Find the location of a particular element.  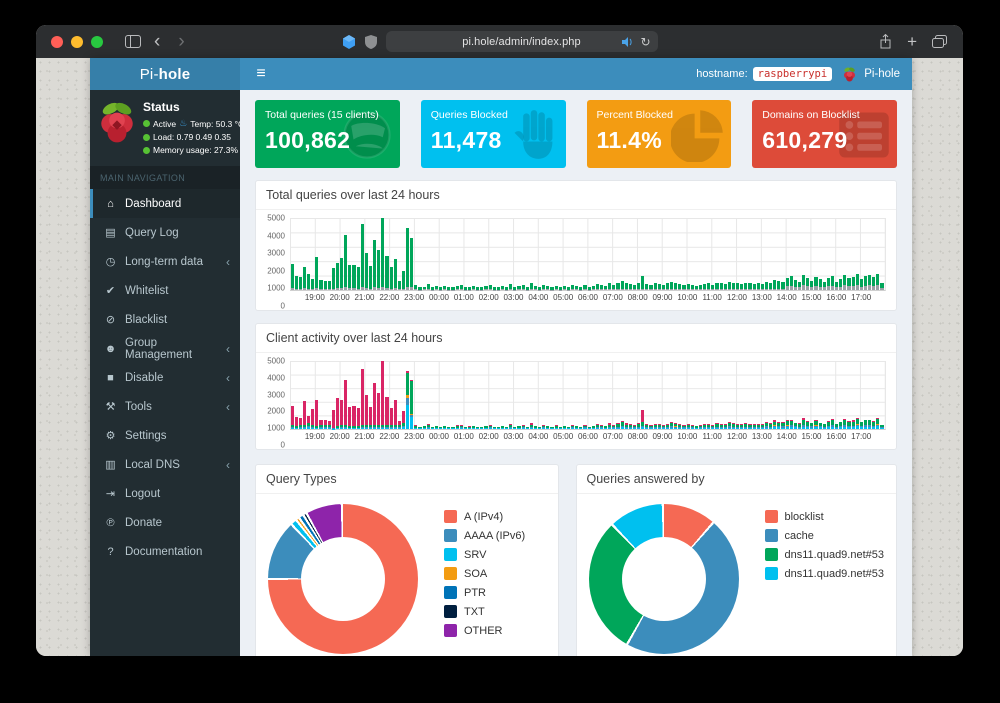

url-bar: pi.hole/admin/index.php ↻ is located at coordinates (521, 41).